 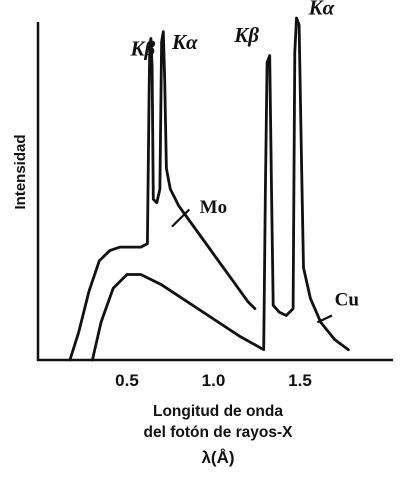 I want to click on annotation-mo-k-beta: Kβ, so click(x=142, y=49).